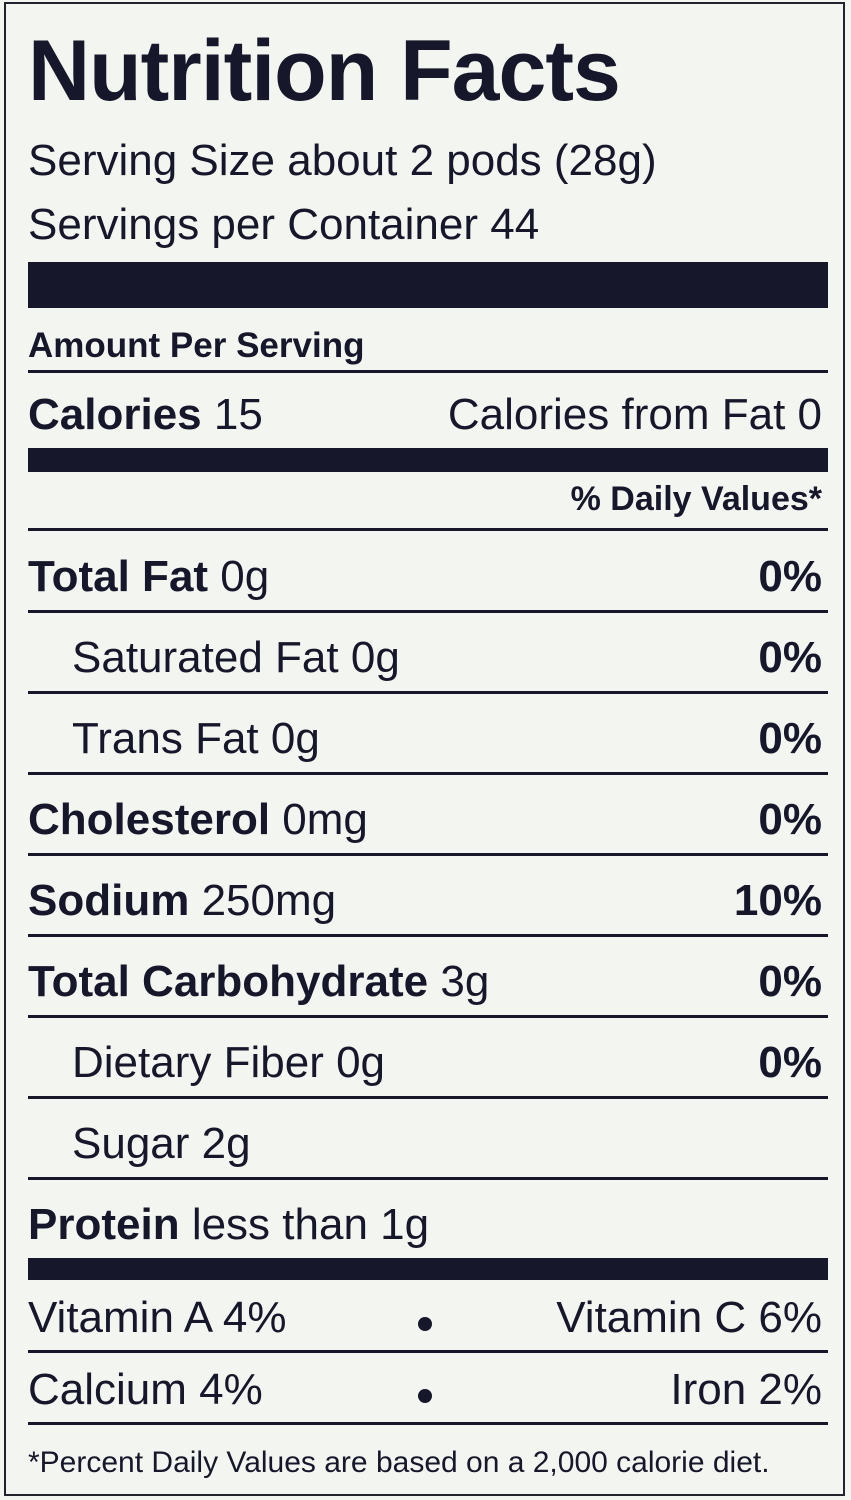  I want to click on nutrient: Dietary Fiber 0g, so click(206, 1063).